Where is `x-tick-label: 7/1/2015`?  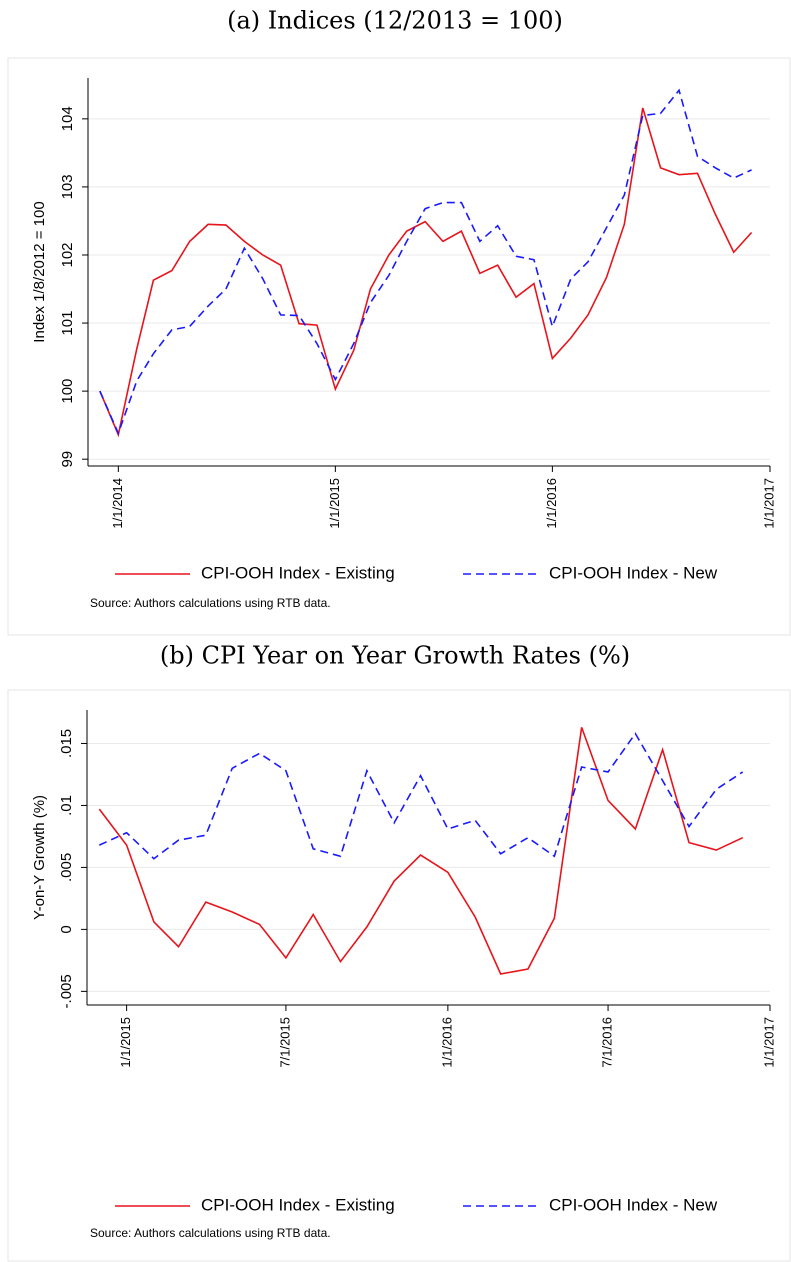 x-tick-label: 7/1/2015 is located at coordinates (284, 1042).